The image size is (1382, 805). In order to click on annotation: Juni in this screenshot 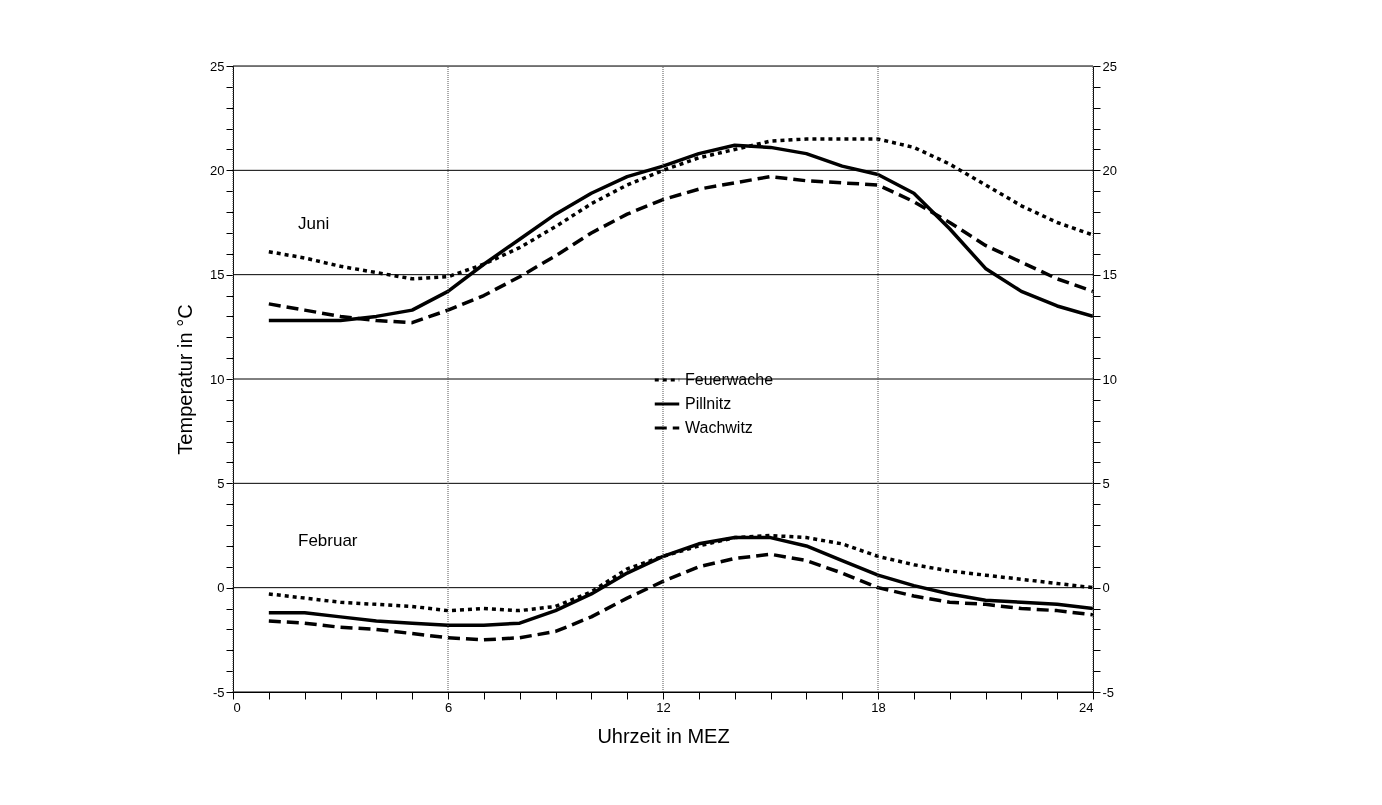, I will do `click(314, 223)`.